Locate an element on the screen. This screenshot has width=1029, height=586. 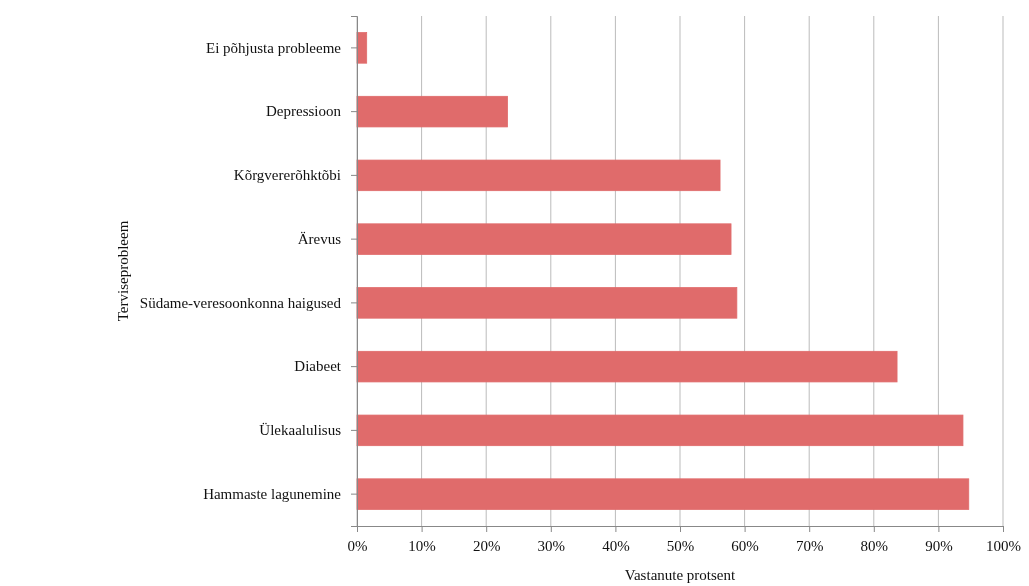
y-tick-label: Diabeet is located at coordinates (318, 366).